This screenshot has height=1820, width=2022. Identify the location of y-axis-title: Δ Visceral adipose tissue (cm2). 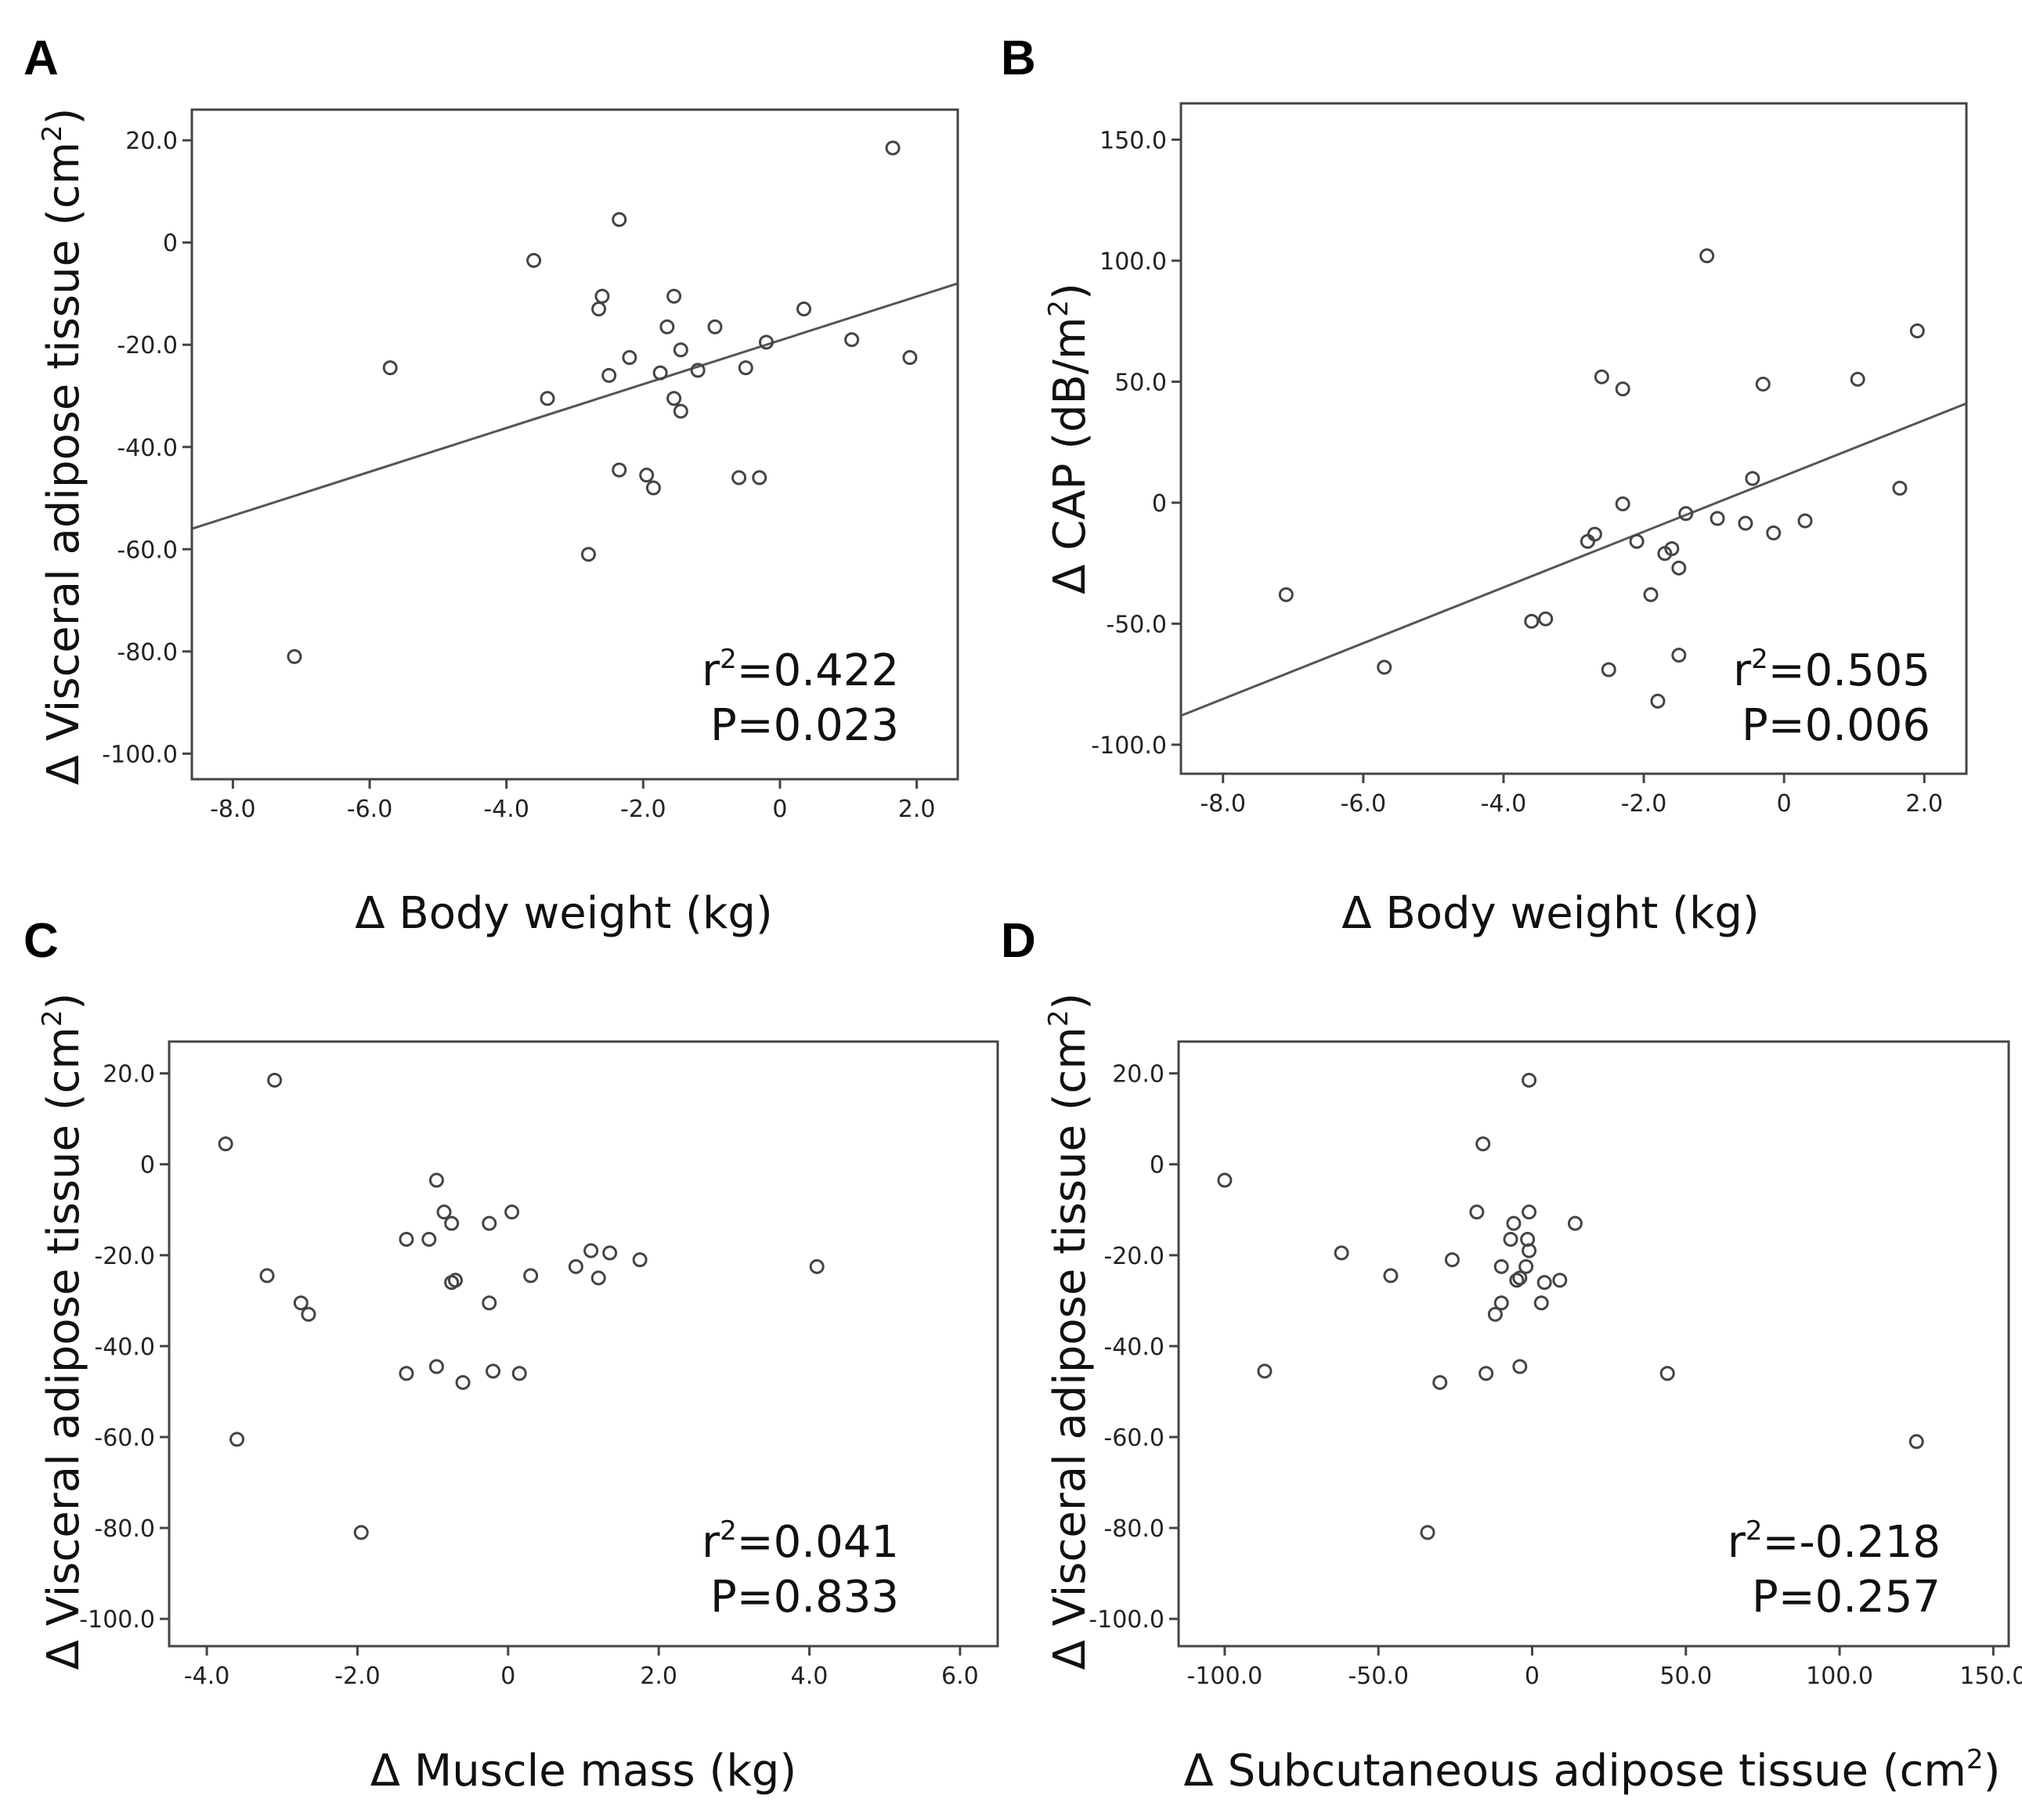
(63, 1331).